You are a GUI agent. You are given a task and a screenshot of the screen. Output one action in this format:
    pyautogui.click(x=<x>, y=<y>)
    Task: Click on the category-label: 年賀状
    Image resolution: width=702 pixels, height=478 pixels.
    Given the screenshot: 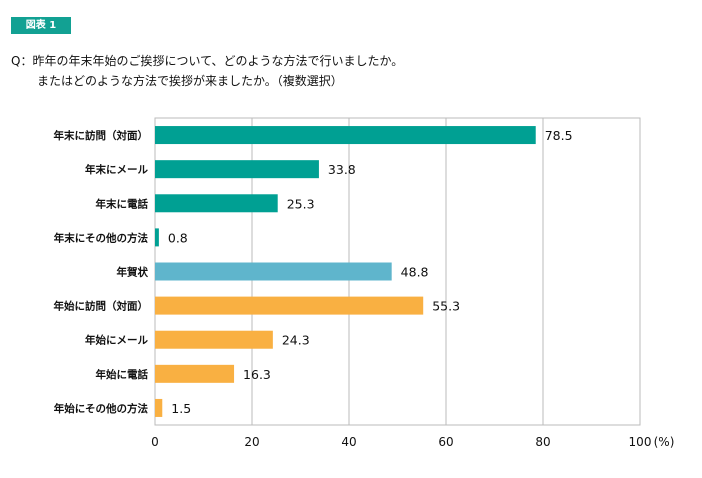 What is the action you would take?
    pyautogui.click(x=133, y=272)
    